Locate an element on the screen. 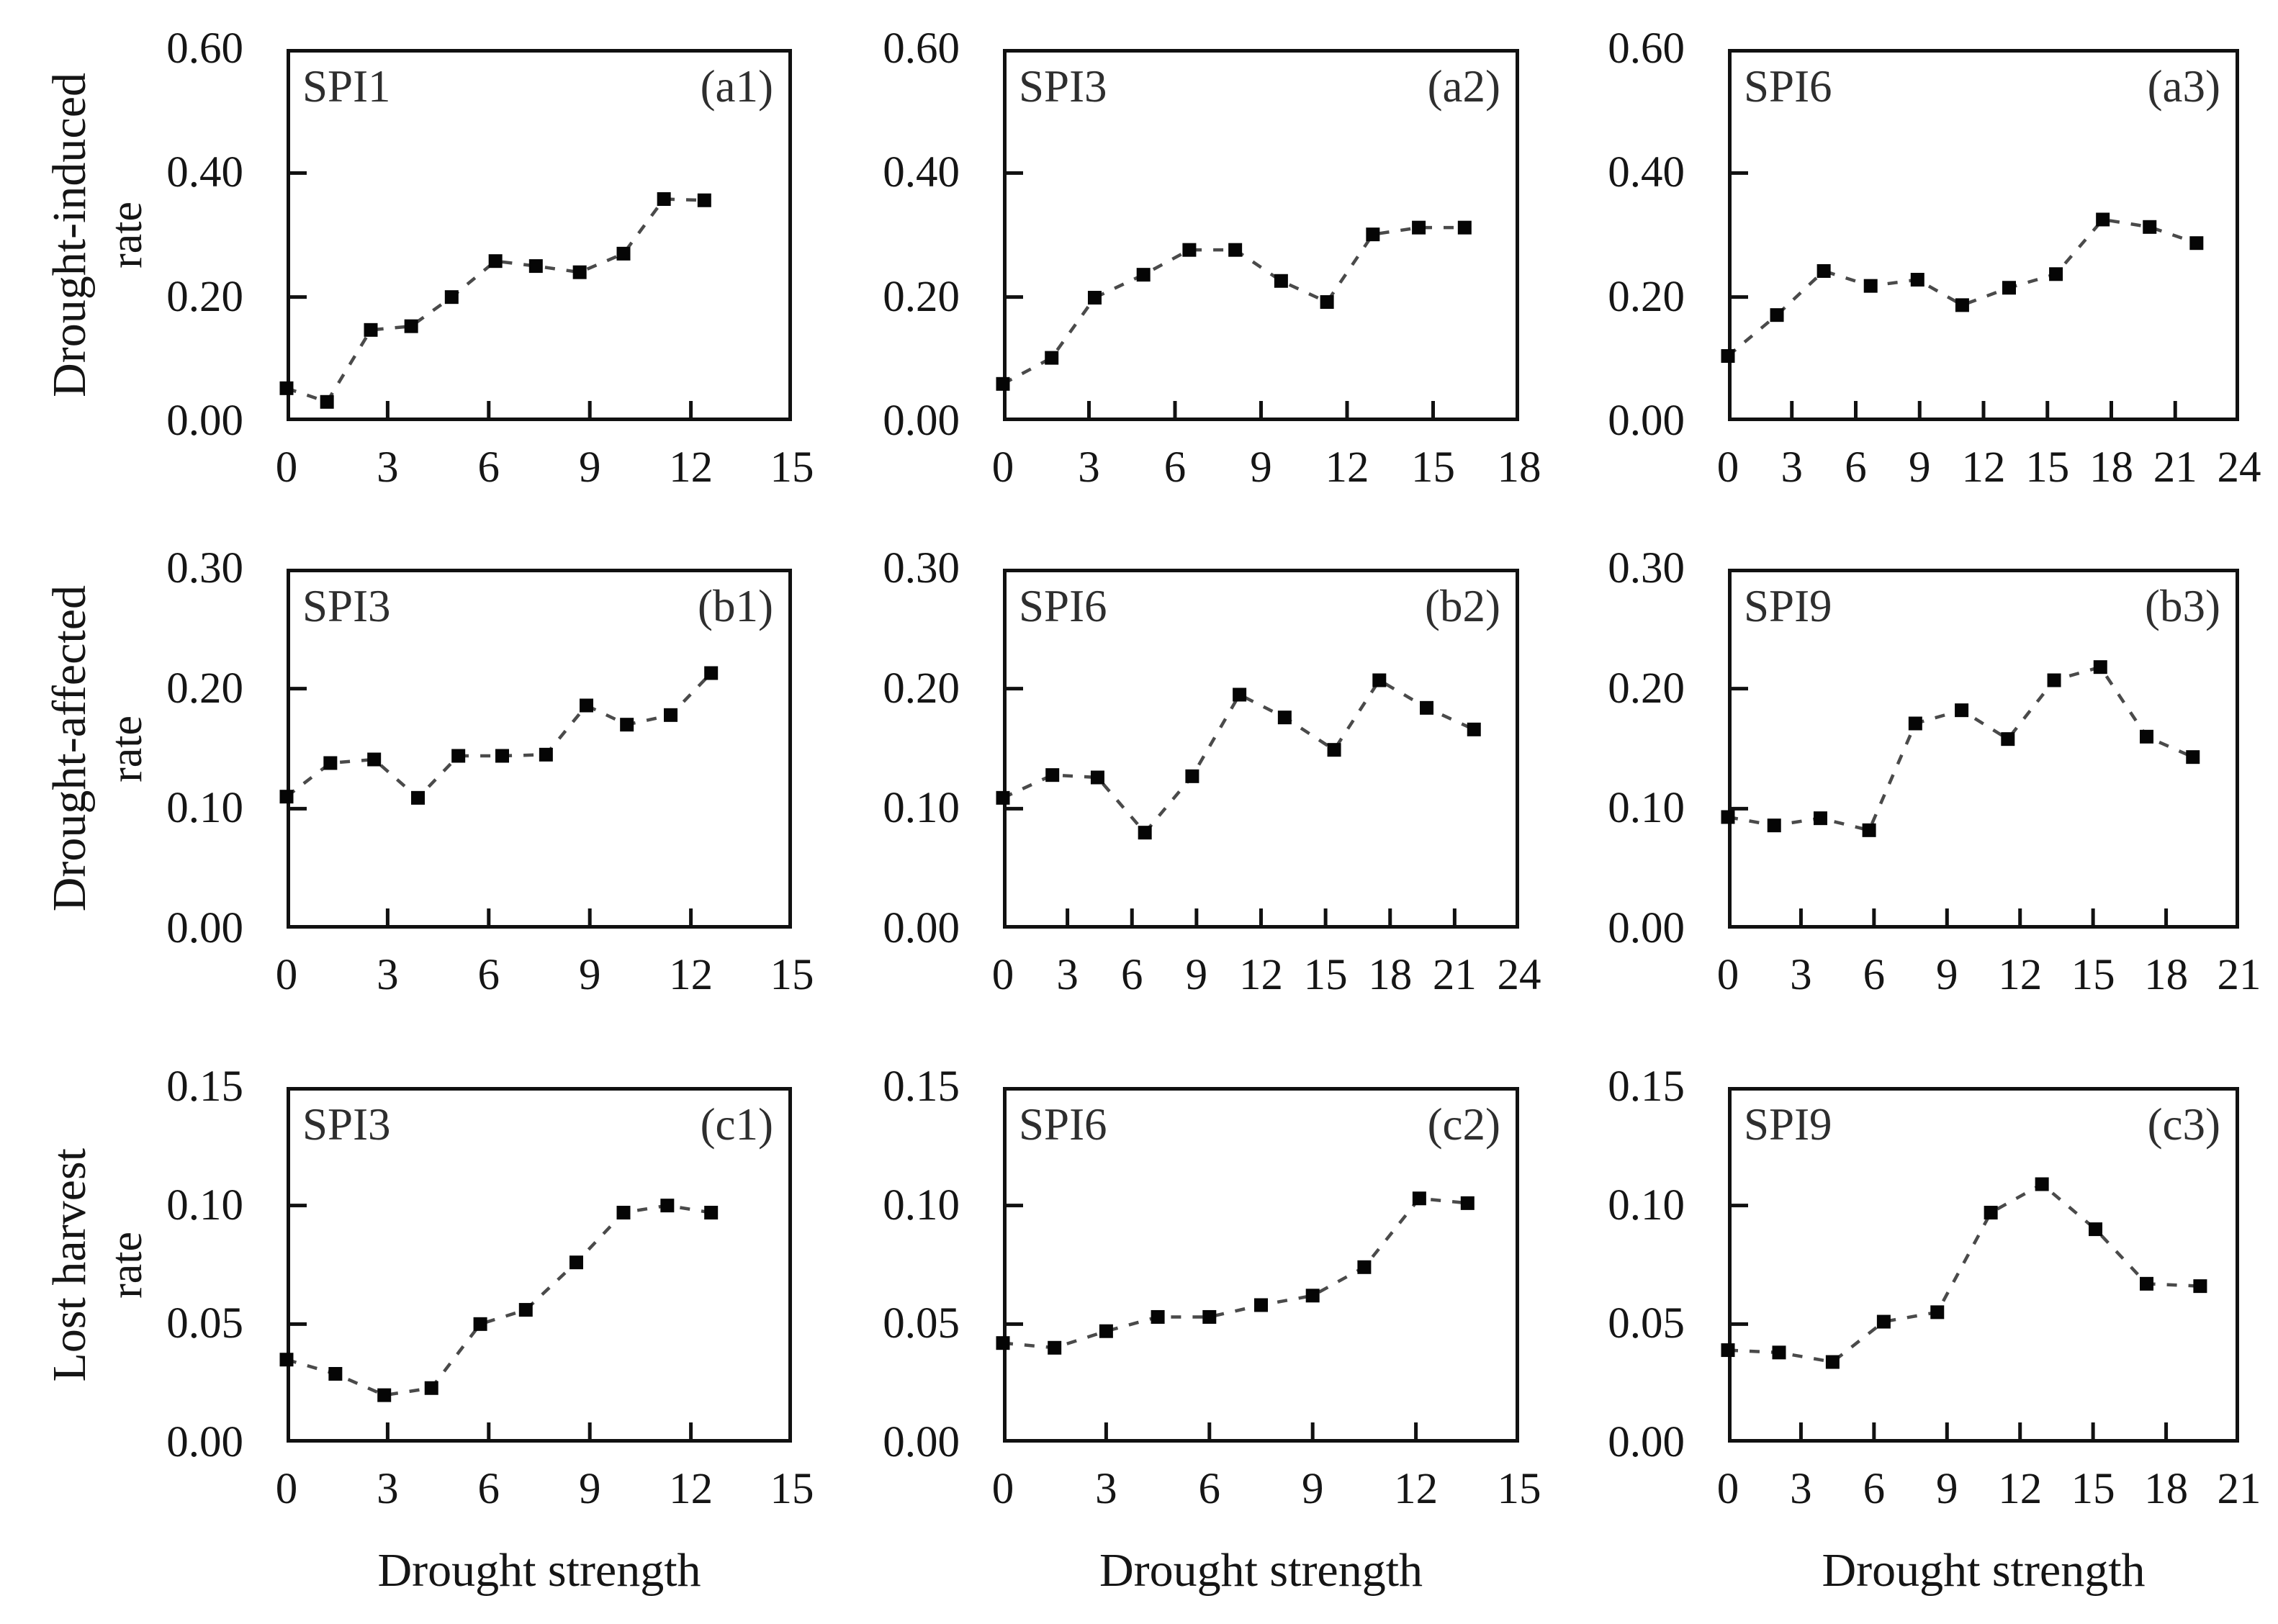  y-tick-label: 0.40 is located at coordinates (1646, 172).